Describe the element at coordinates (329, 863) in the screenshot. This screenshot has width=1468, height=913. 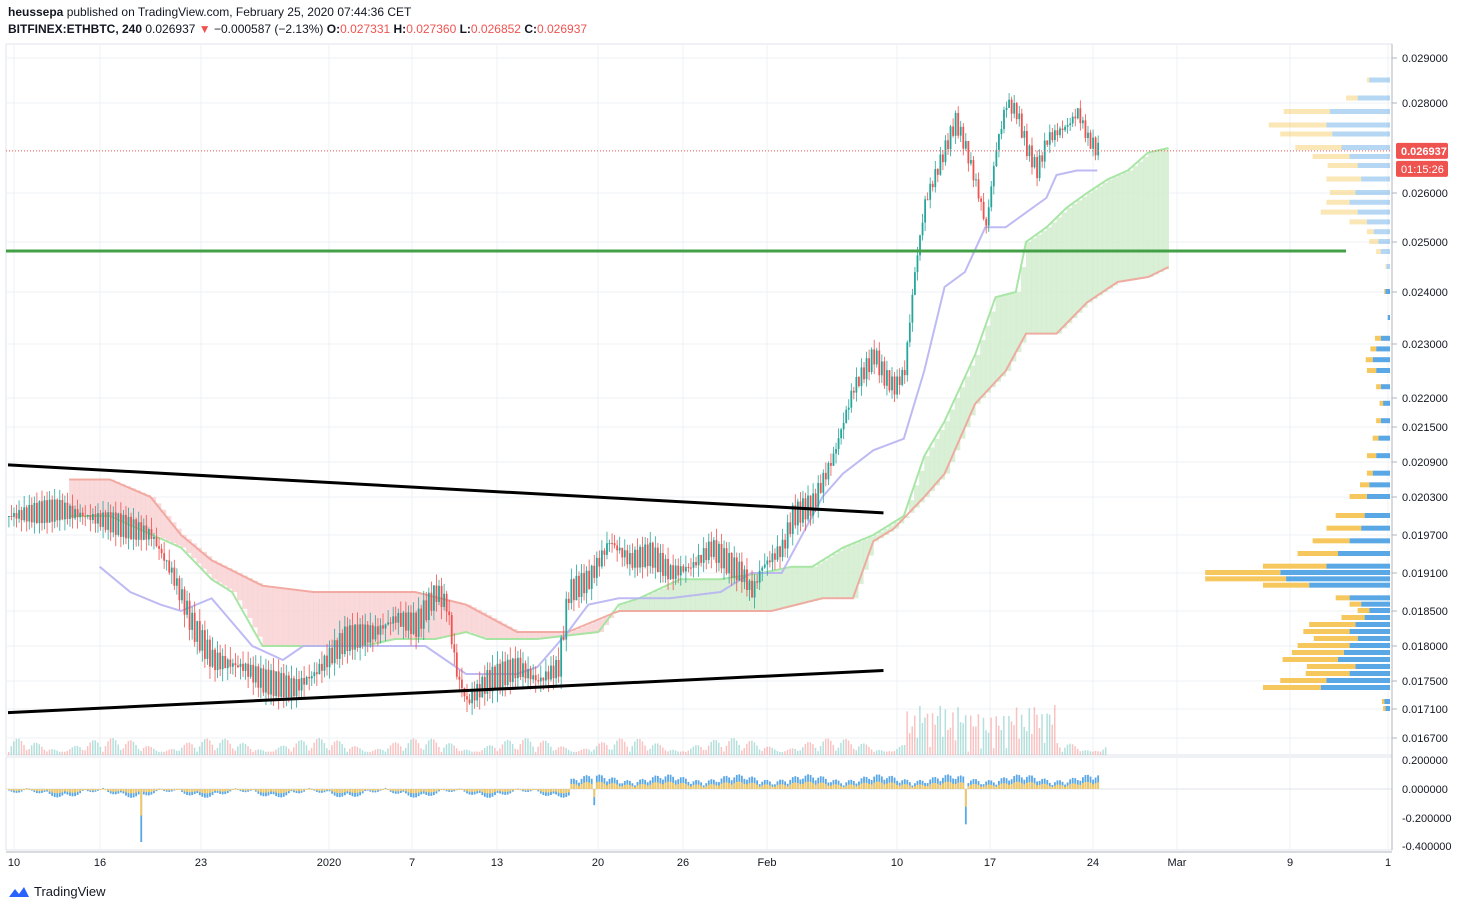
I see `time-tick-label: 2020` at that location.